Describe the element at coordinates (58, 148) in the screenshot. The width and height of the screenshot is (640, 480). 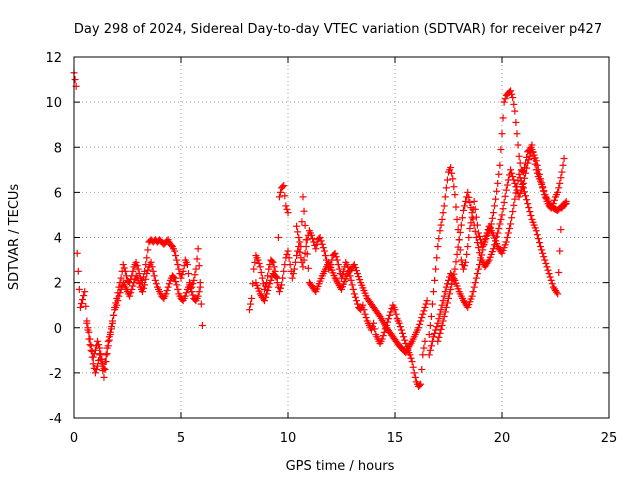
I see `y-tick-label: 8` at that location.